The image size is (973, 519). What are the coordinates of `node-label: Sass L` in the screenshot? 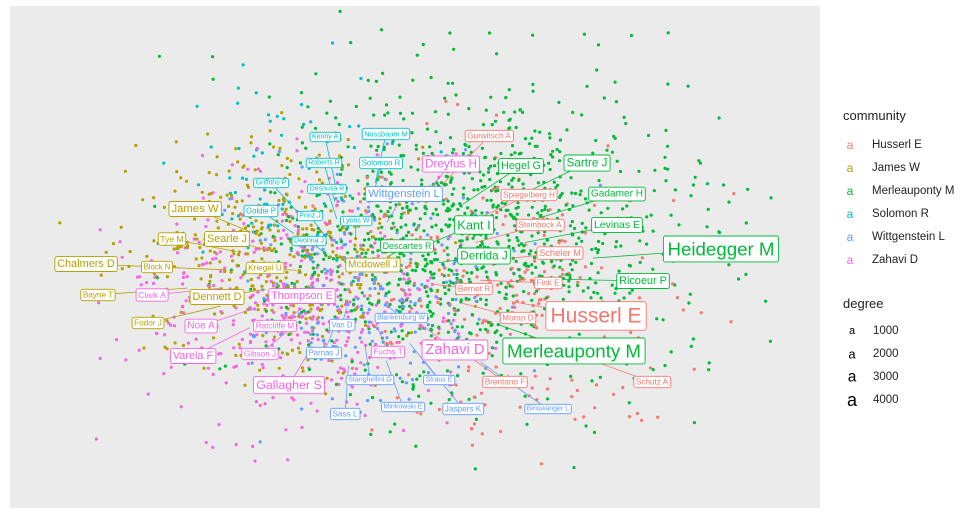 It's located at (345, 414).